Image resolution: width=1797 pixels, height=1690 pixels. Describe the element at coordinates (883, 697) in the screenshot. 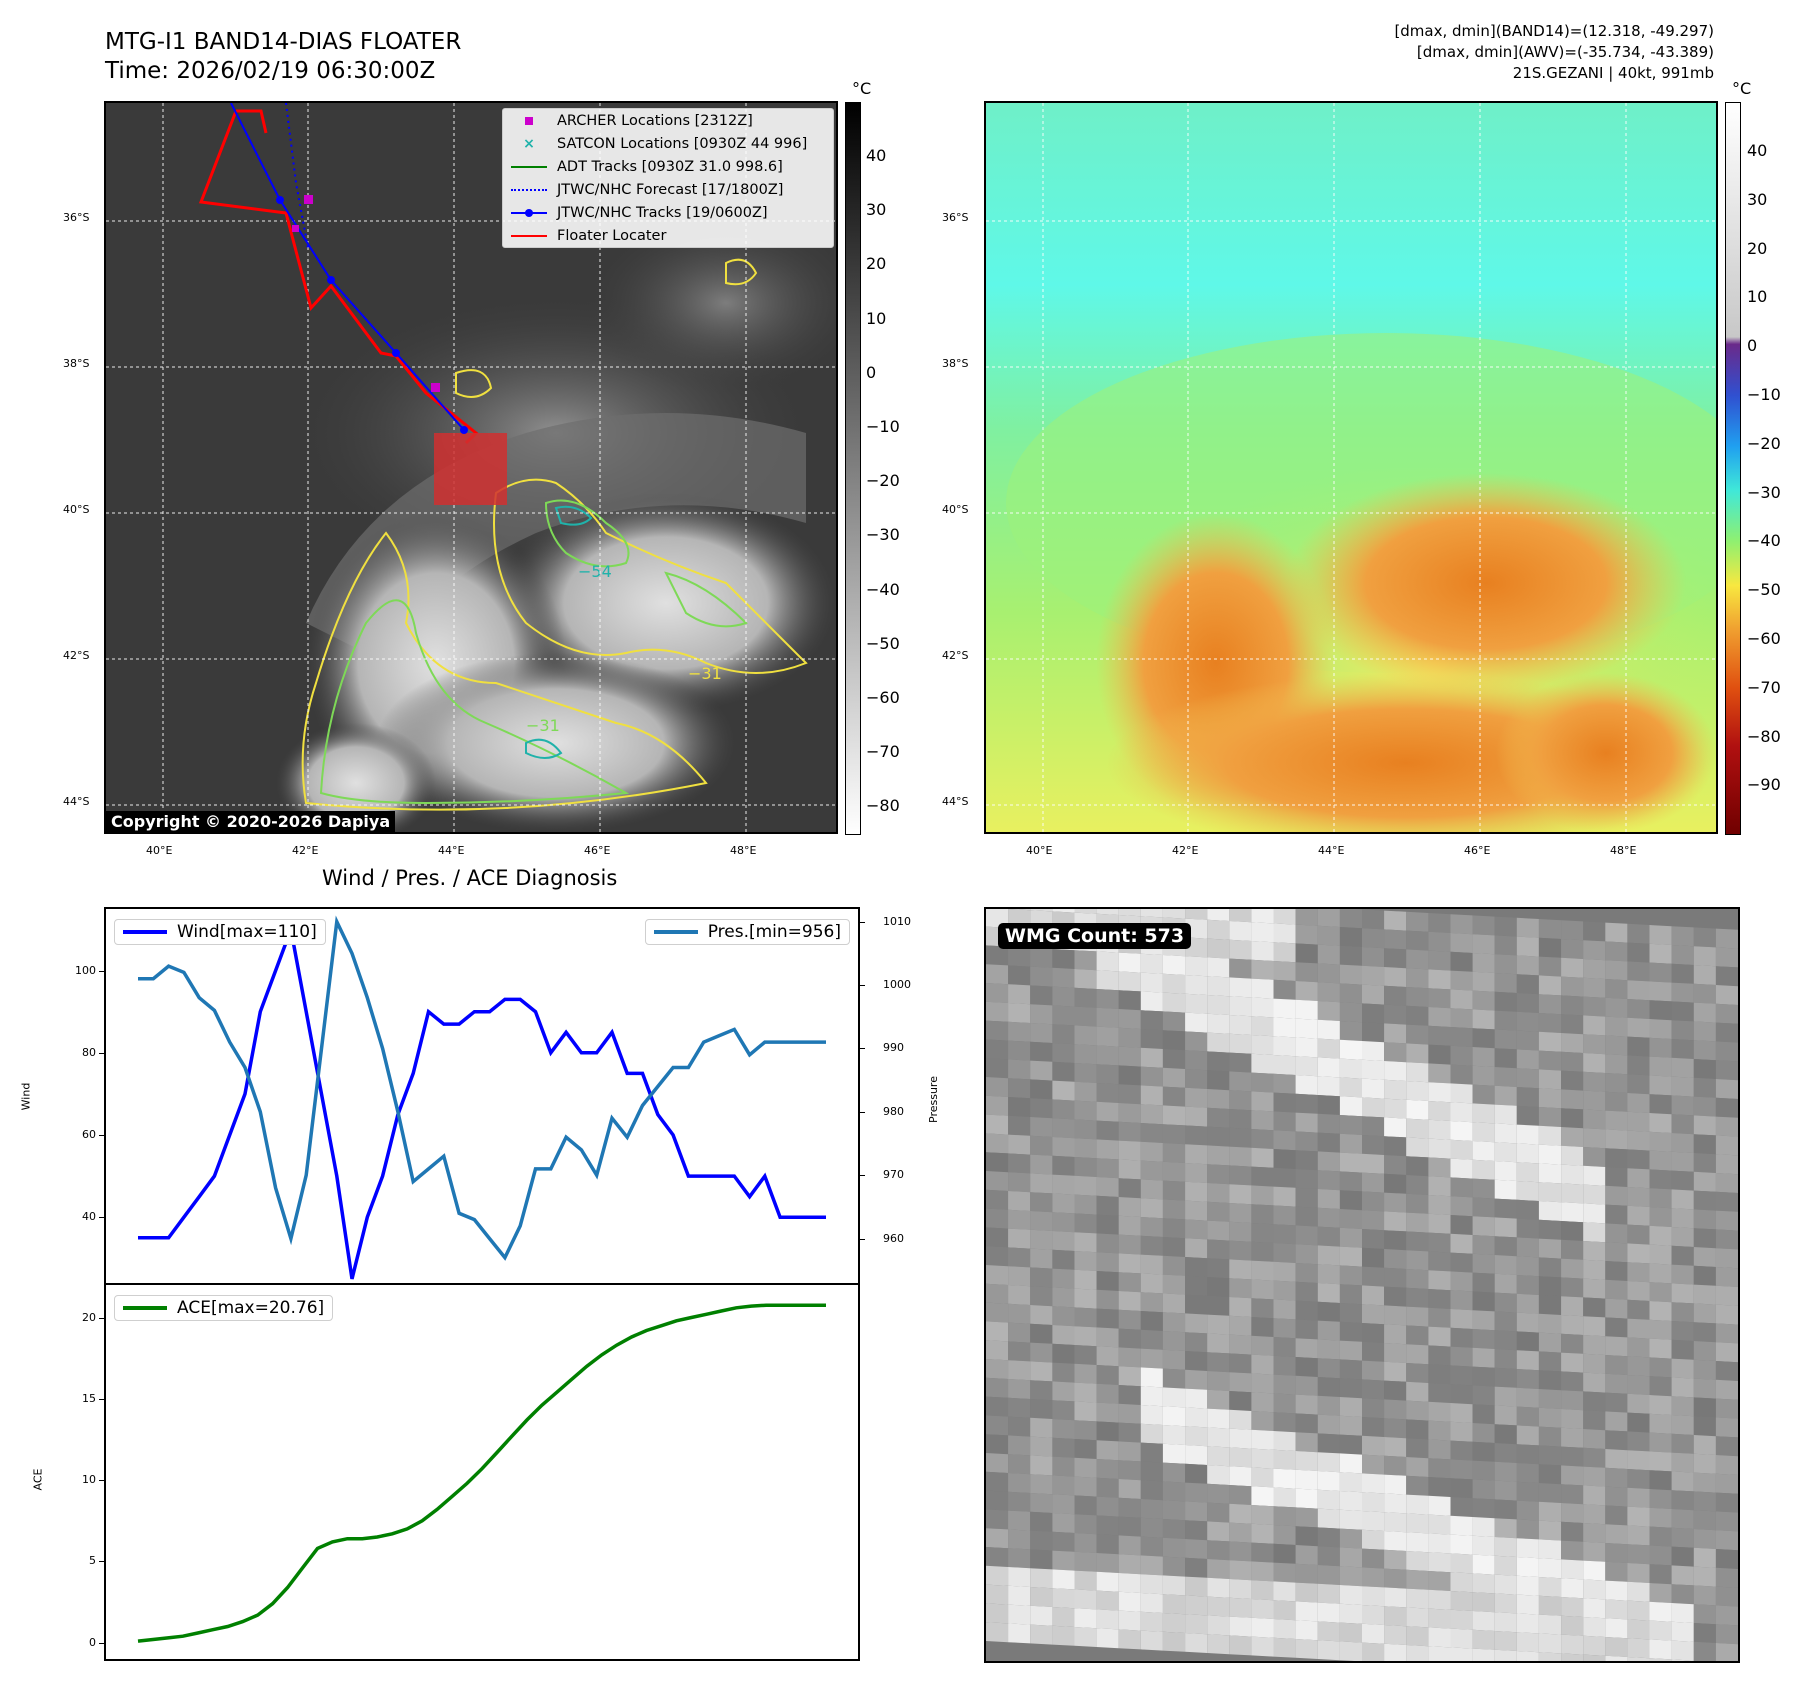

I see `left-colorbar-tick-10: −60` at that location.